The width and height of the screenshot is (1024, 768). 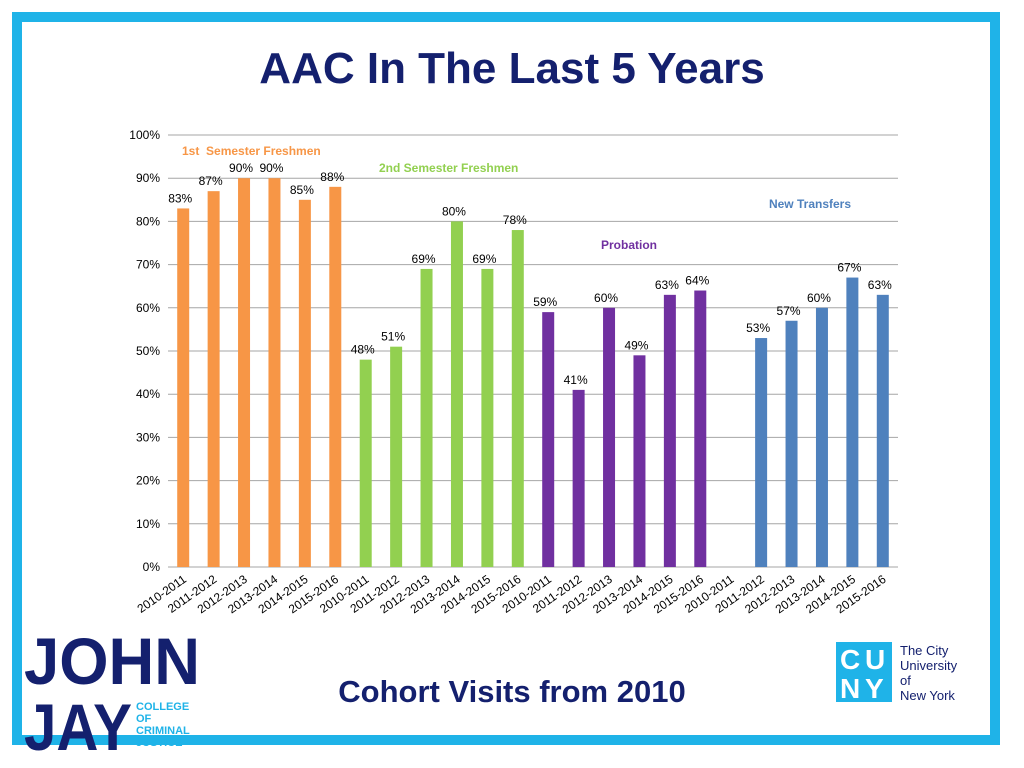 I want to click on data-label: 53%, so click(x=758, y=328).